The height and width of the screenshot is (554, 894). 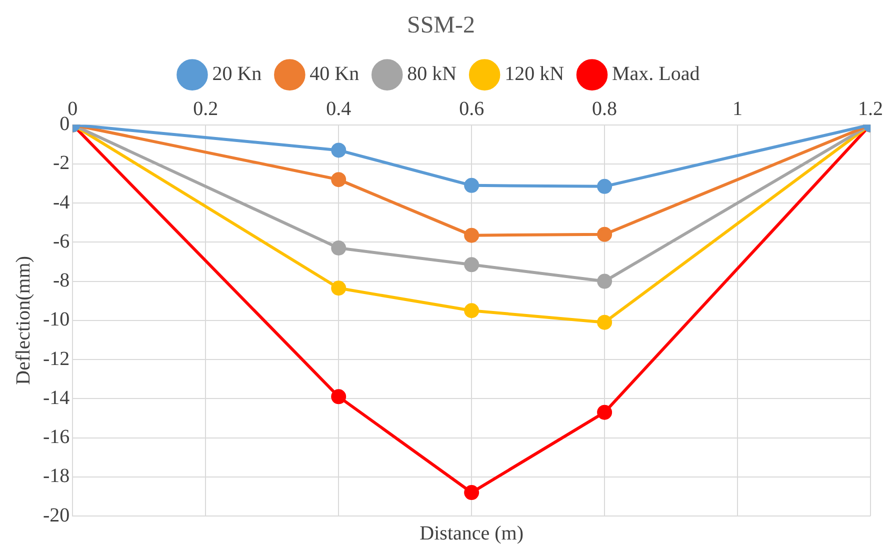 What do you see at coordinates (472, 533) in the screenshot?
I see `x-axis-title: Distance (m)` at bounding box center [472, 533].